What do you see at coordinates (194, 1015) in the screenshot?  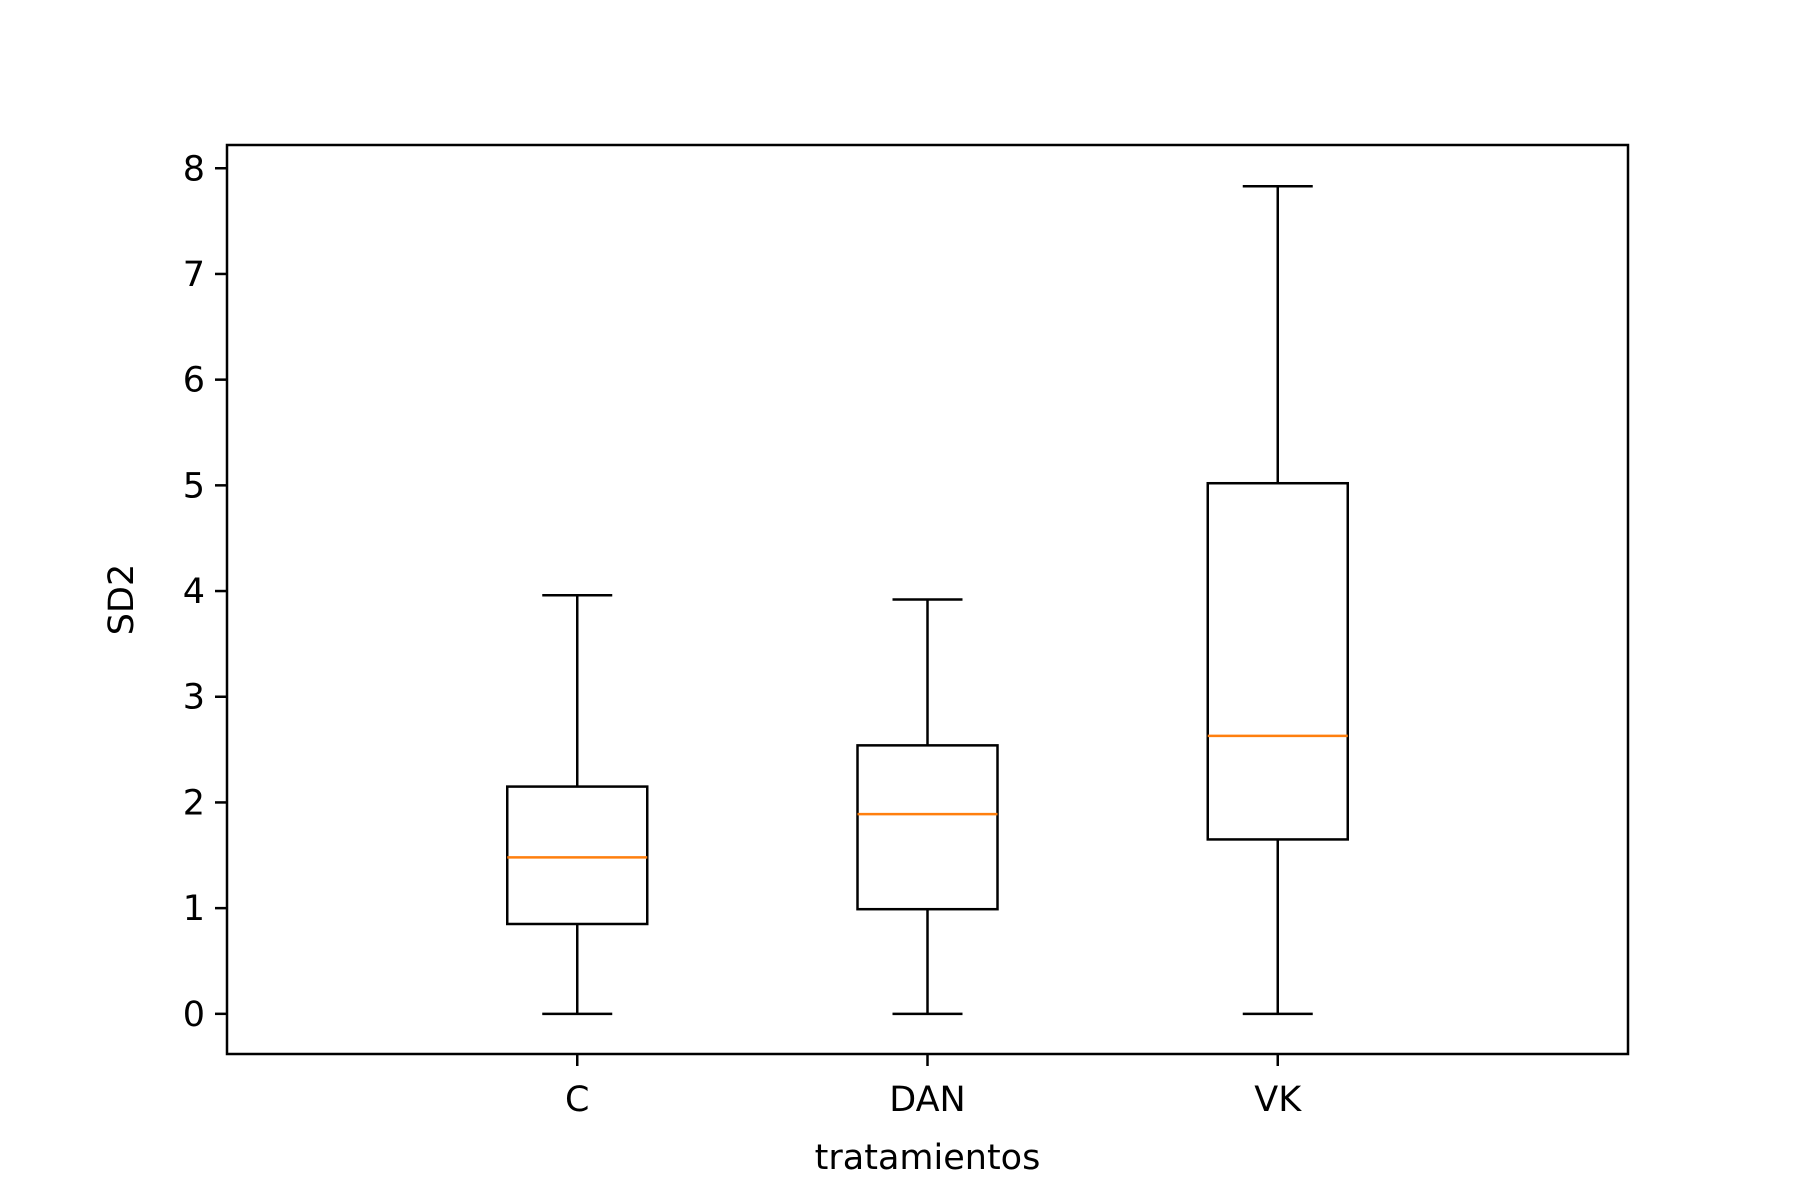 I see `y-tick-label: 0` at bounding box center [194, 1015].